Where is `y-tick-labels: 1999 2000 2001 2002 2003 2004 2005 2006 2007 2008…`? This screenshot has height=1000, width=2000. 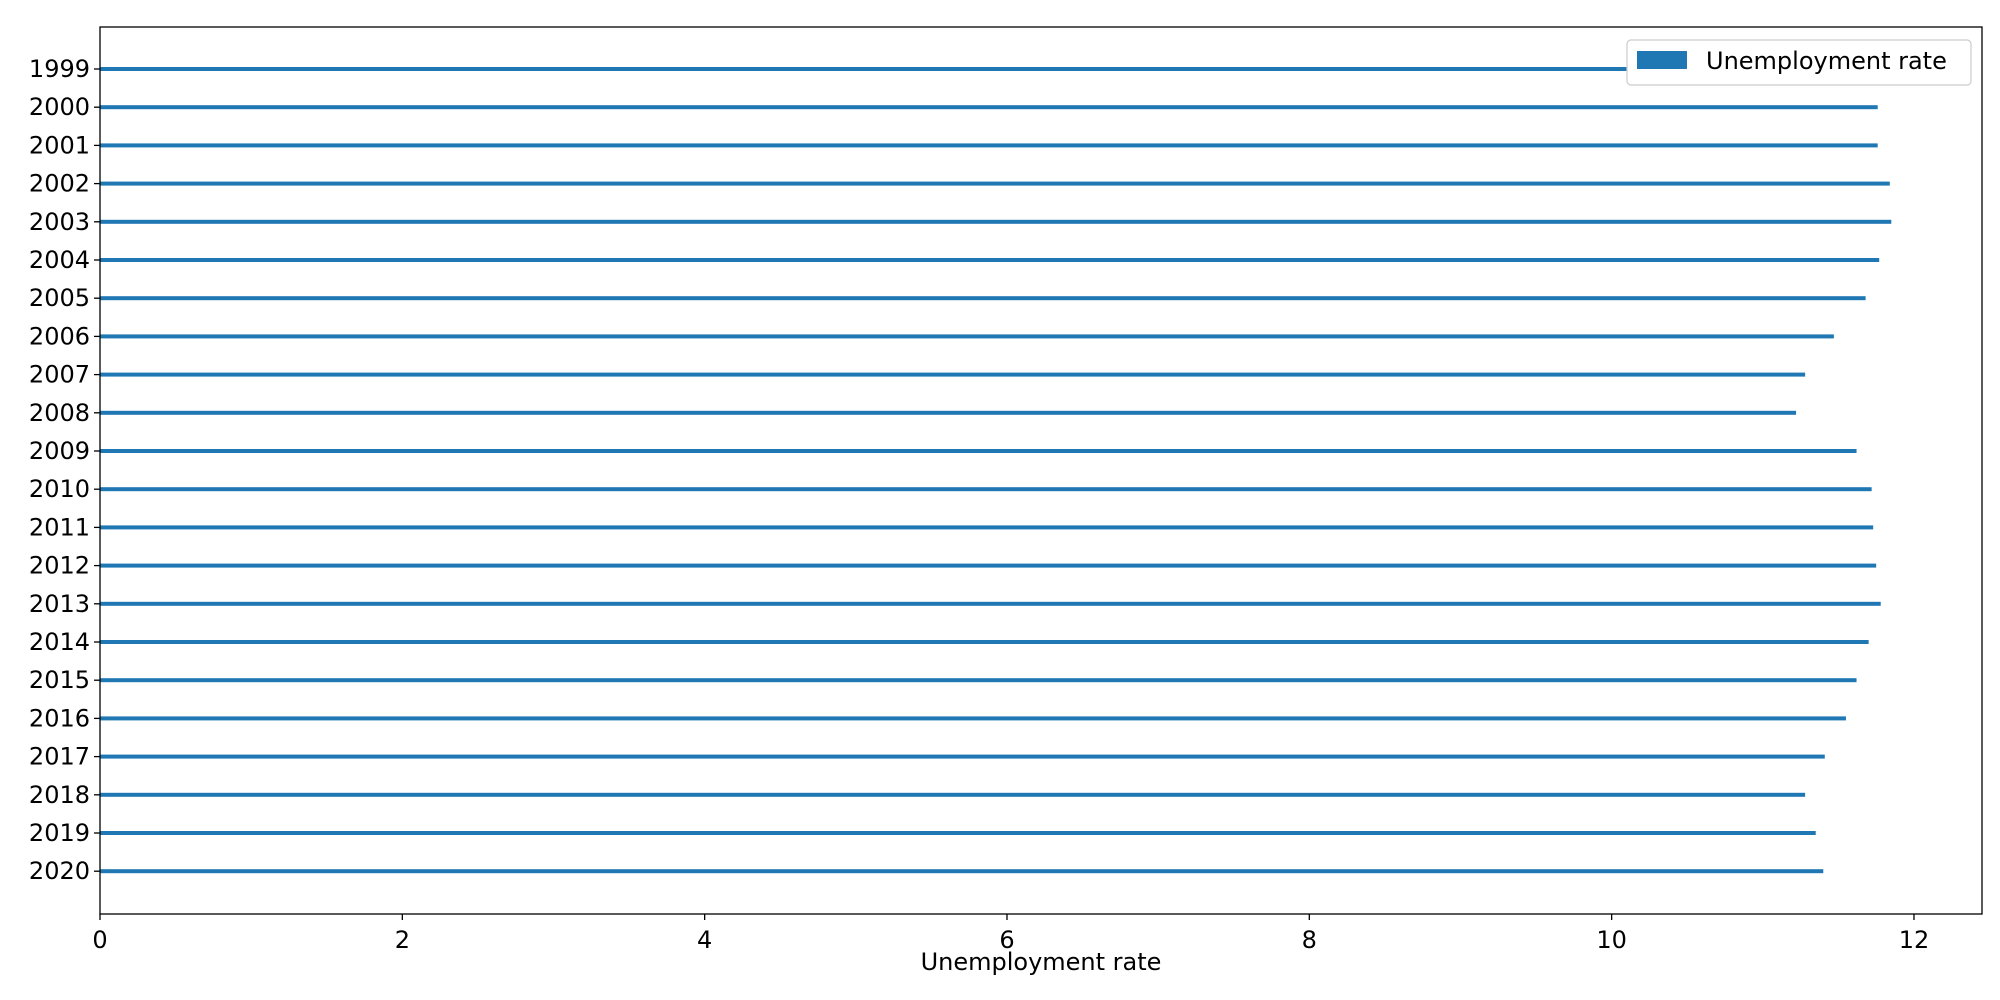 y-tick-labels: 1999 2000 2001 2002 2003 2004 2005 2006 2007 2008… is located at coordinates (64, 470).